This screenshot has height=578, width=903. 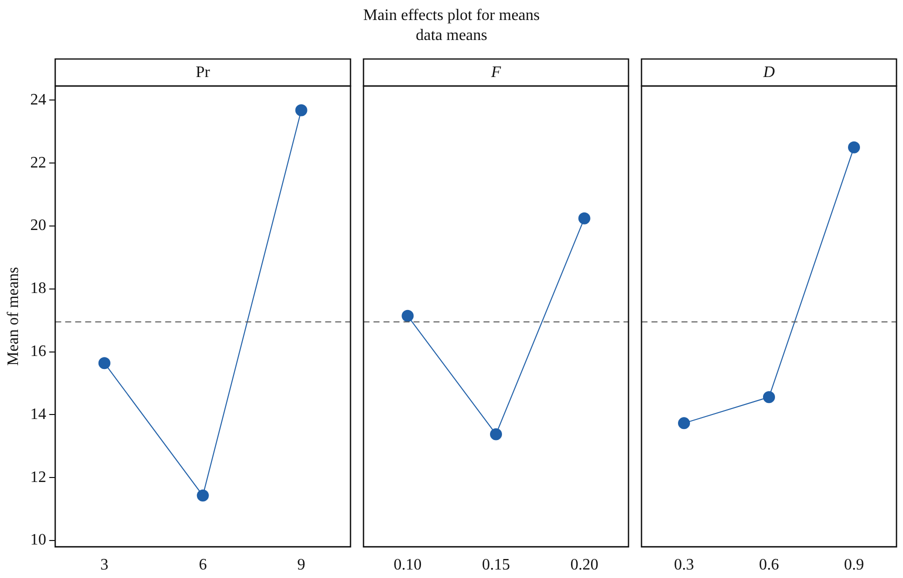 I want to click on y-tick-label: 10, so click(x=38, y=540).